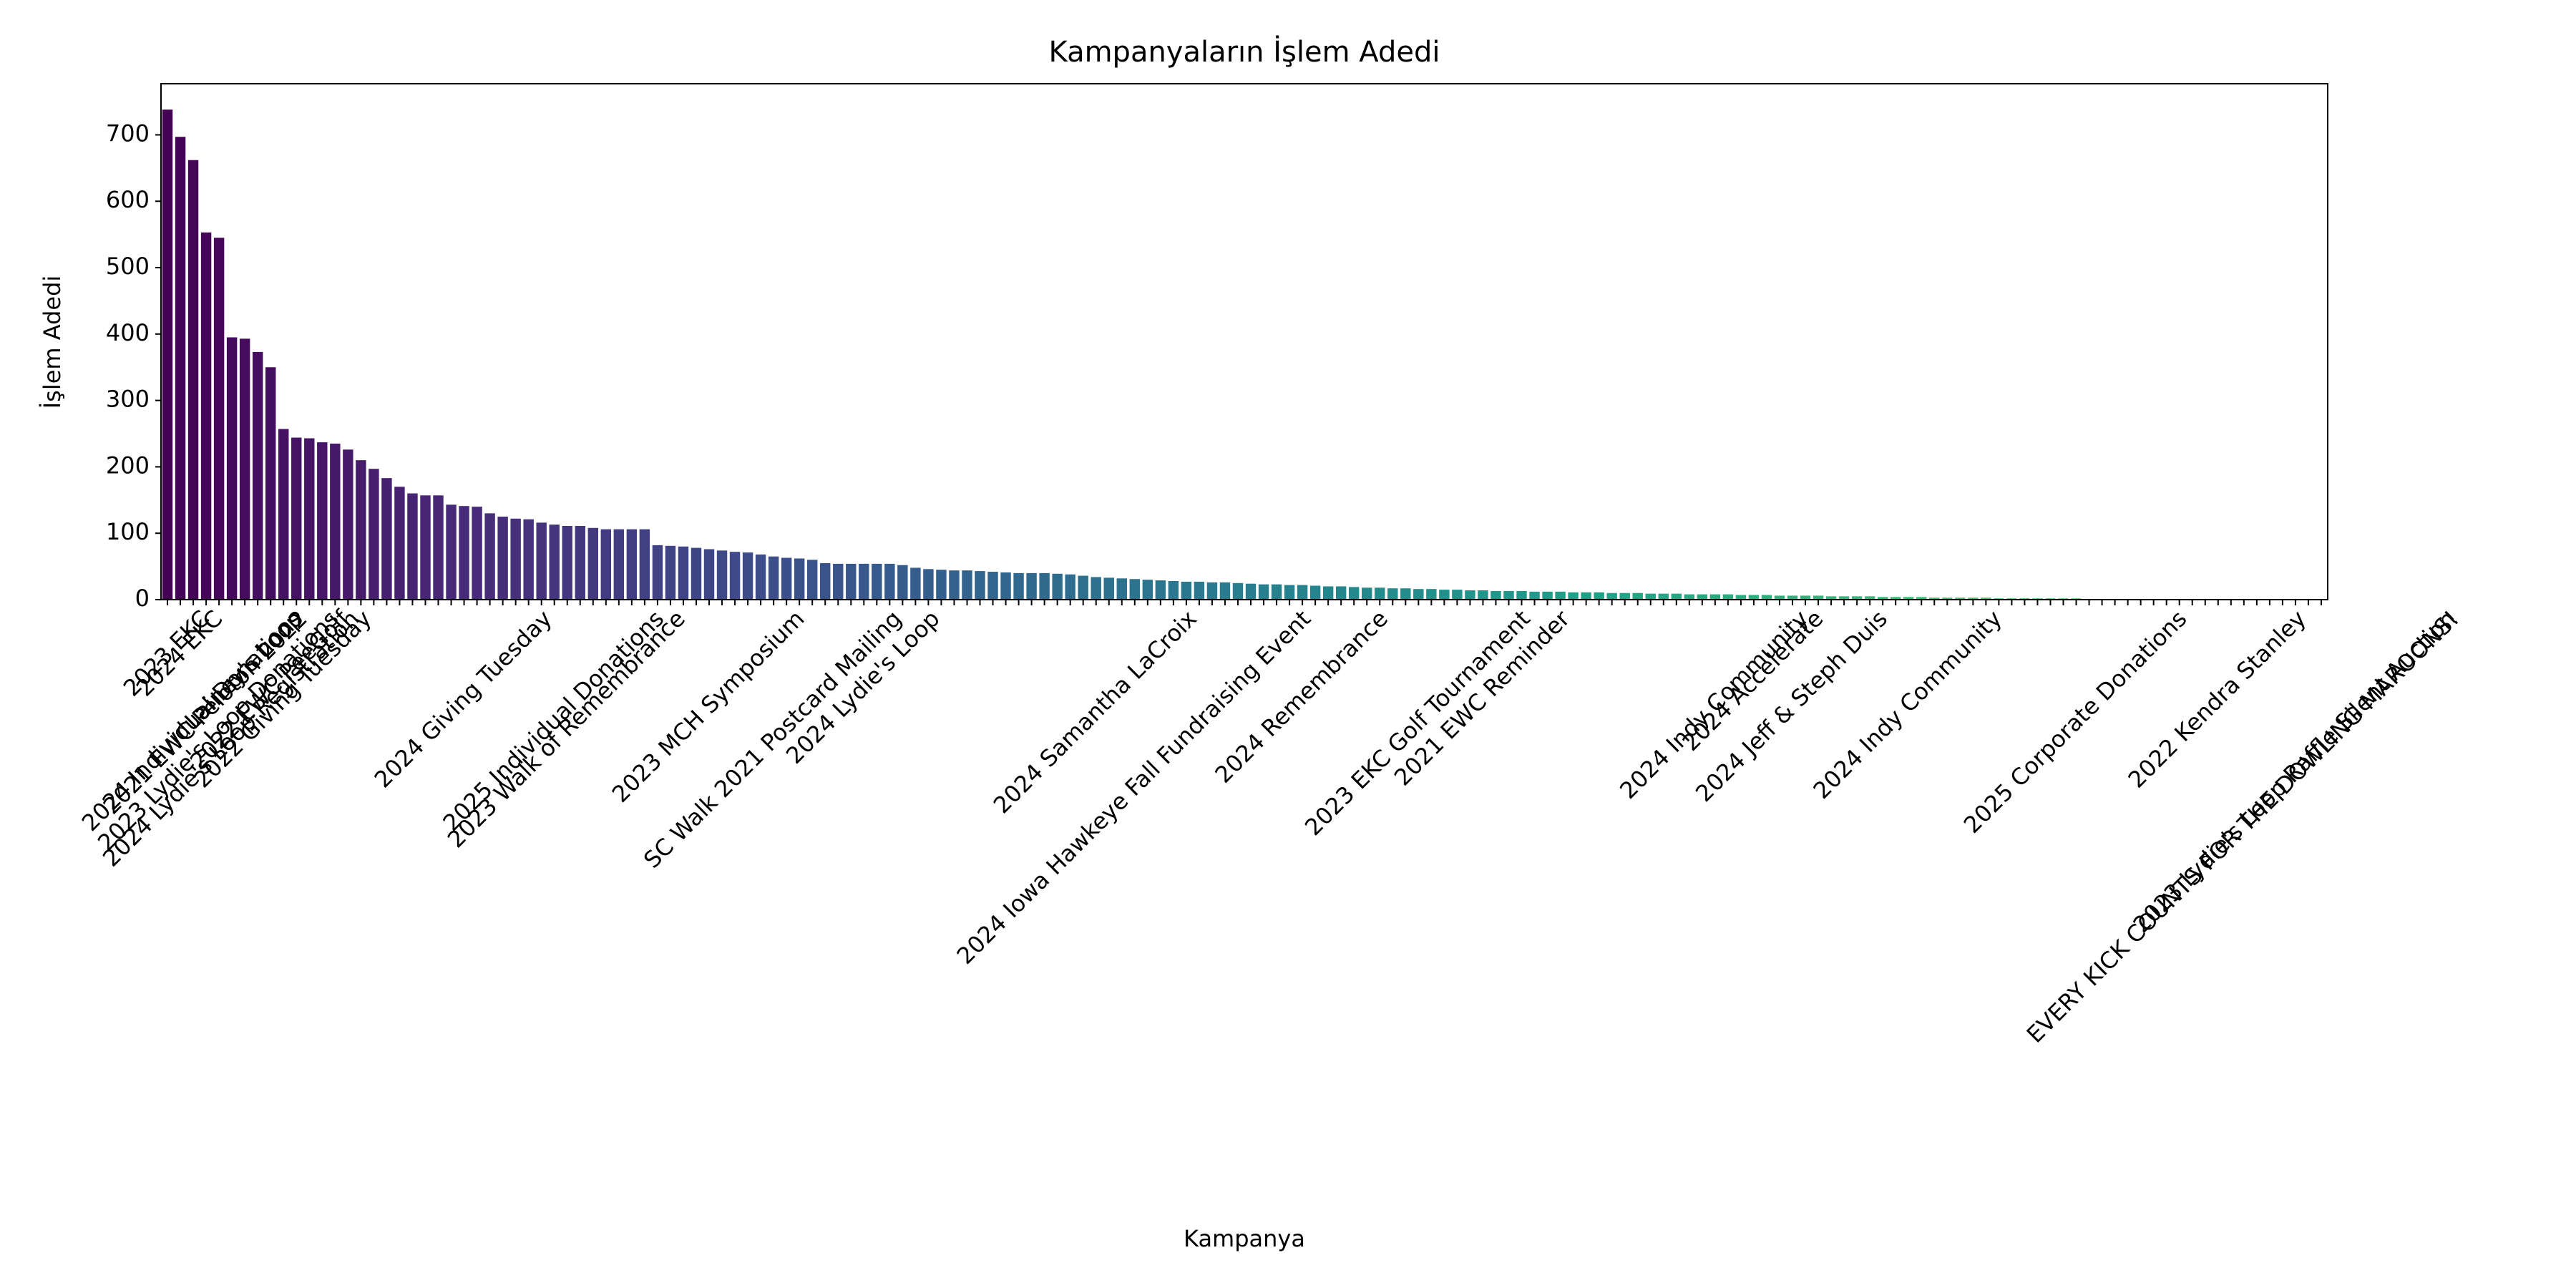 Image resolution: width=2576 pixels, height=1288 pixels. Describe the element at coordinates (2295, 771) in the screenshot. I see `x-tick-label: 2023 Lydie's Loop Raffle Silent Auction` at that location.